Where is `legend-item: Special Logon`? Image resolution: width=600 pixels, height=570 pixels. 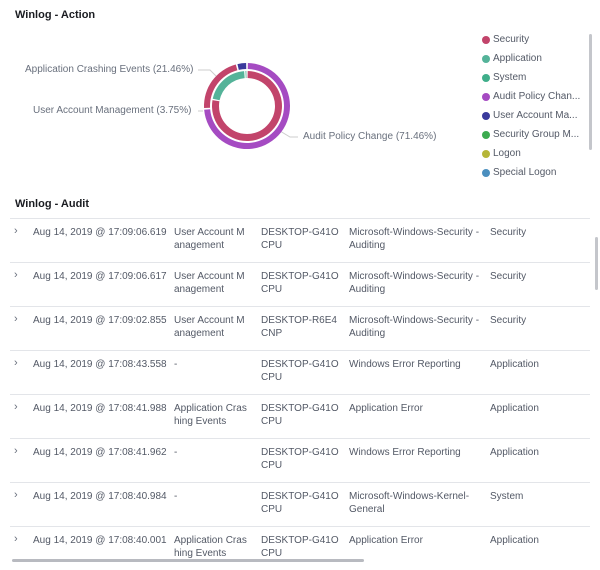 legend-item: Special Logon is located at coordinates (536, 172).